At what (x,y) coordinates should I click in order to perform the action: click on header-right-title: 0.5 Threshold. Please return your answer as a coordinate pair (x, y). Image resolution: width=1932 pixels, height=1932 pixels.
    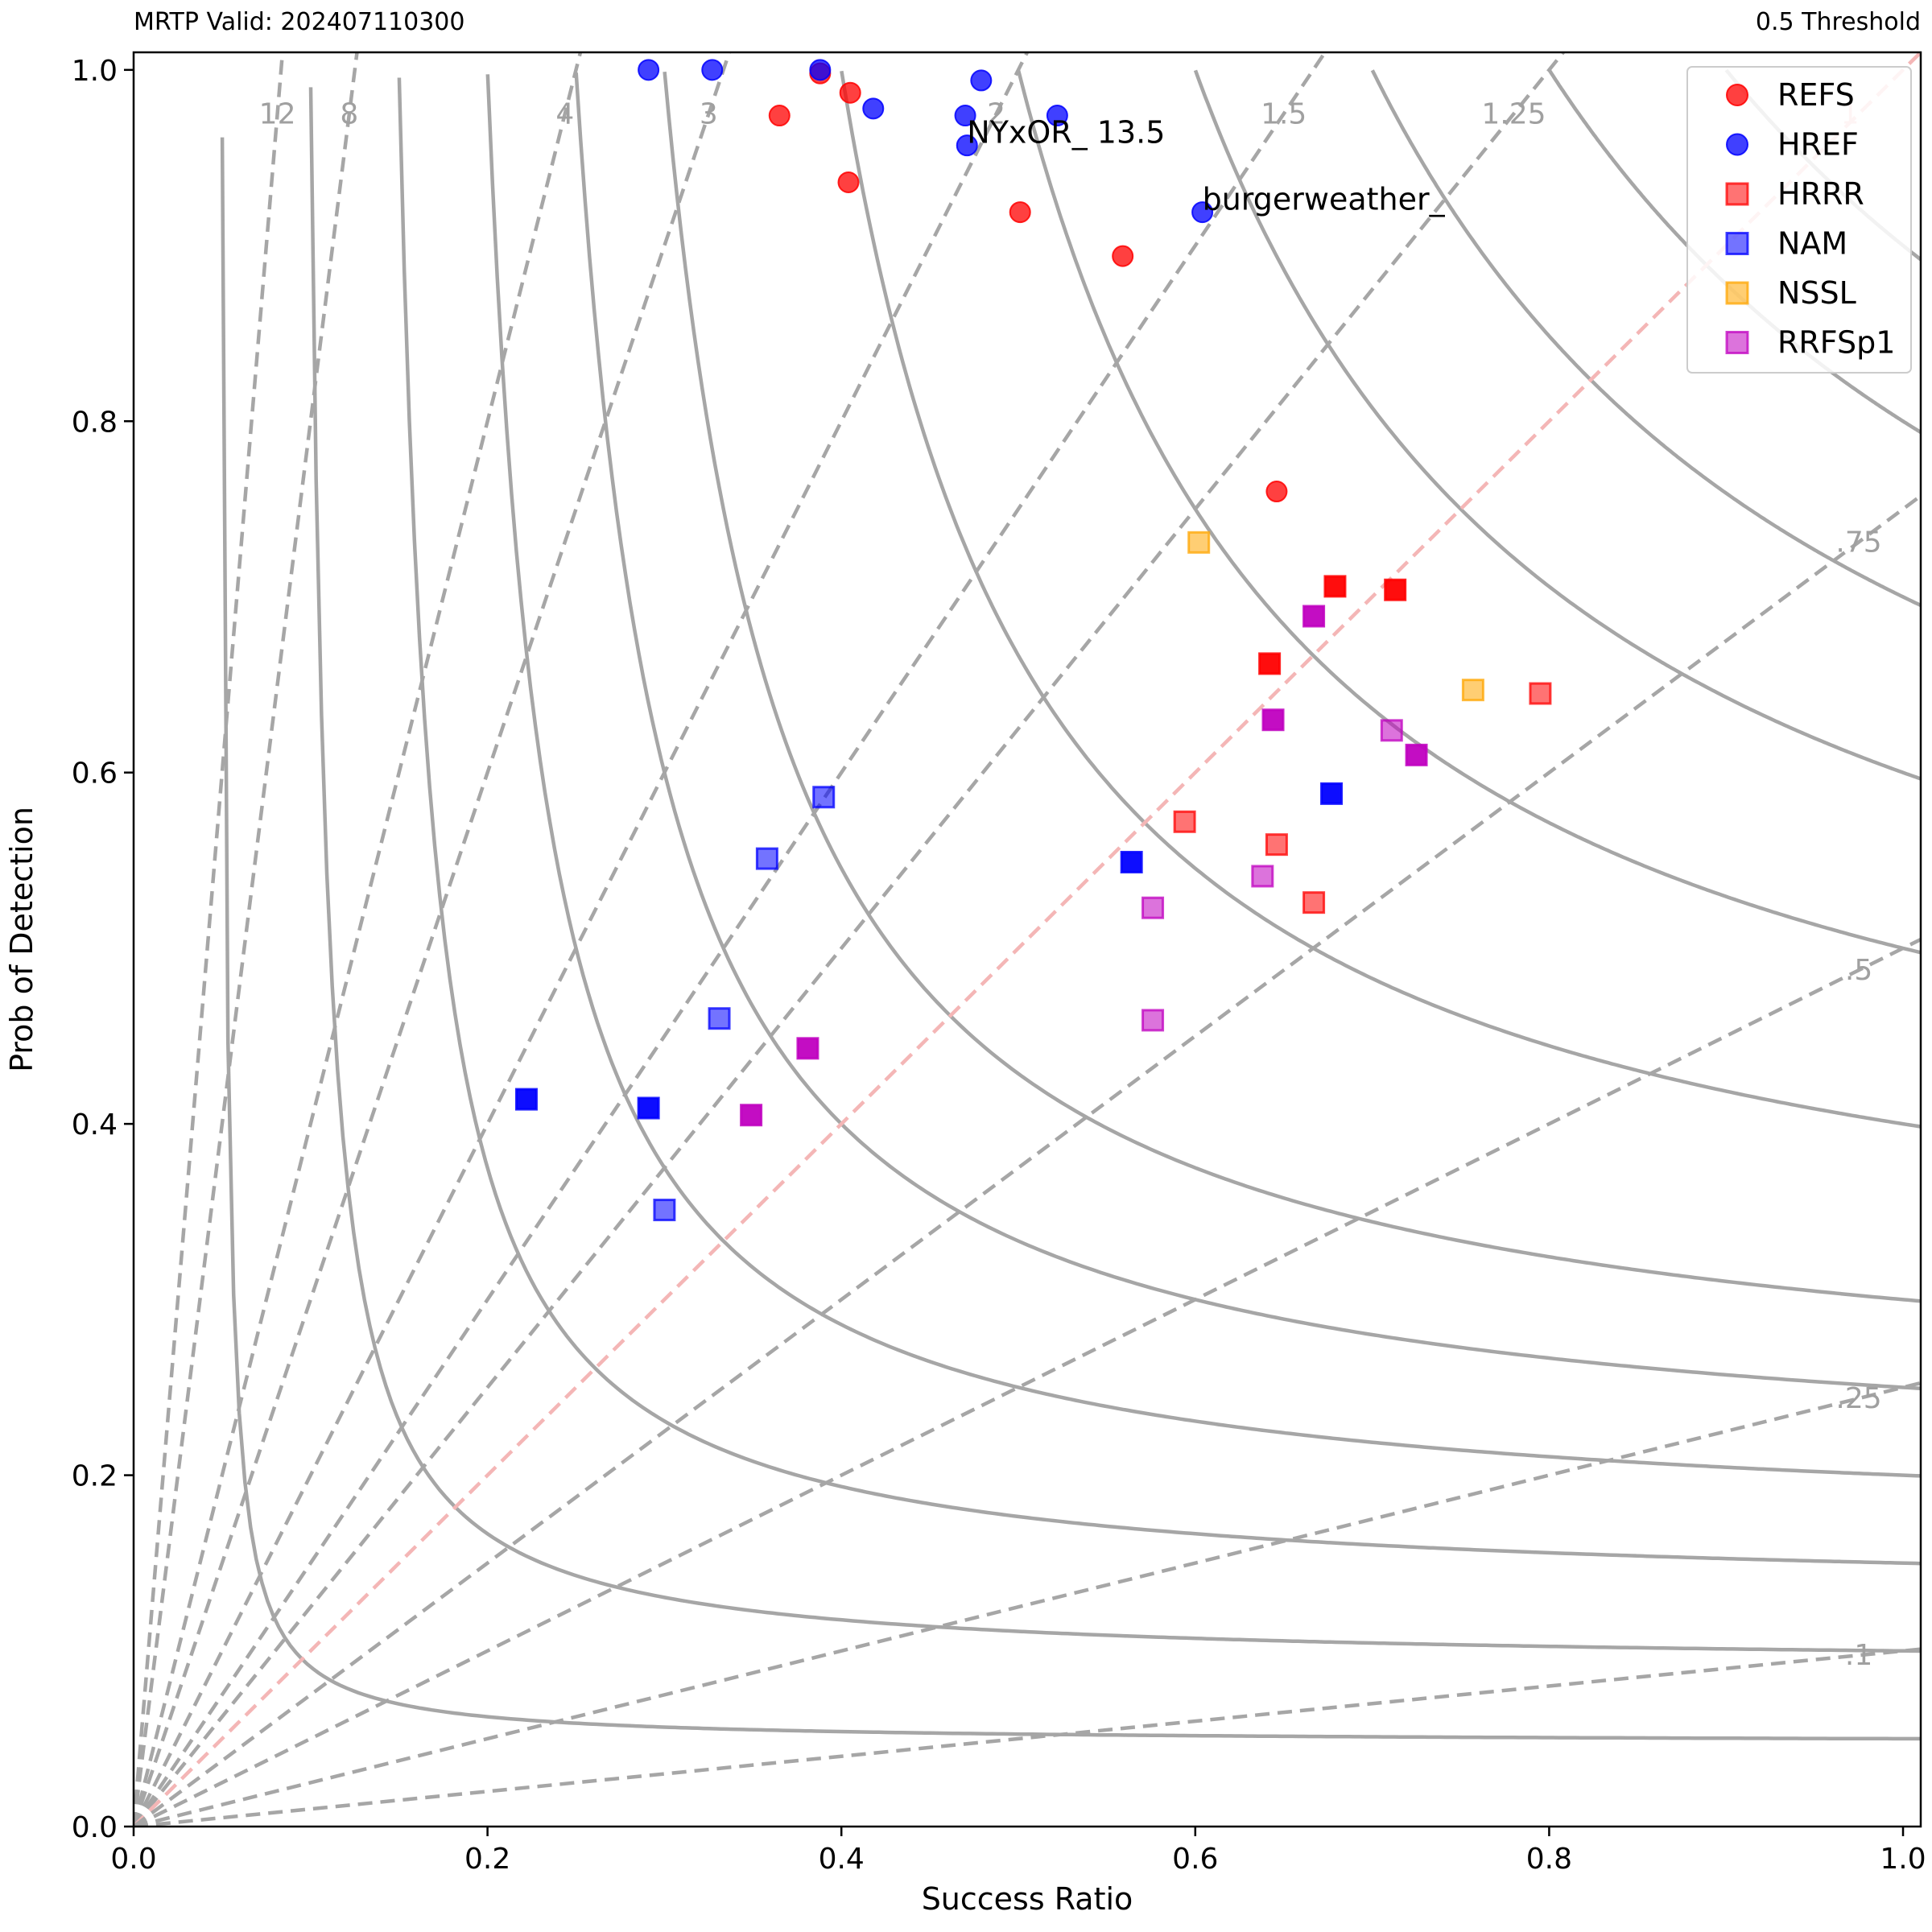
    Looking at the image, I should click on (1838, 22).